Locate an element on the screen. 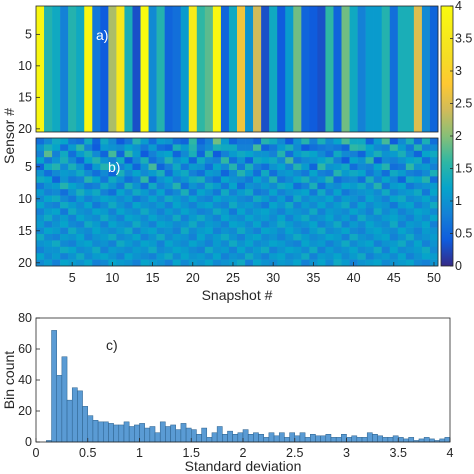 The height and width of the screenshot is (474, 474). histogram-xtick-label: 3.5 is located at coordinates (398, 453).